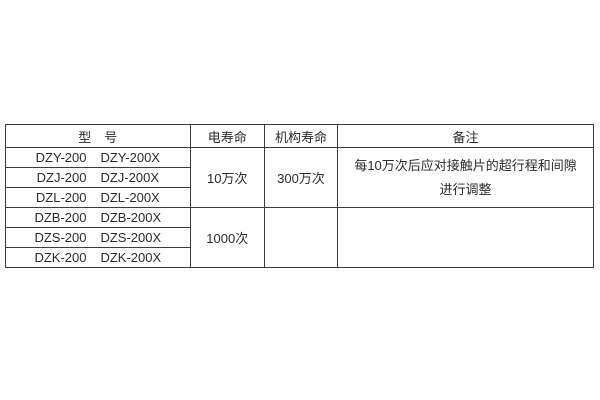  I want to click on model-name: DZY-200, so click(61, 157).